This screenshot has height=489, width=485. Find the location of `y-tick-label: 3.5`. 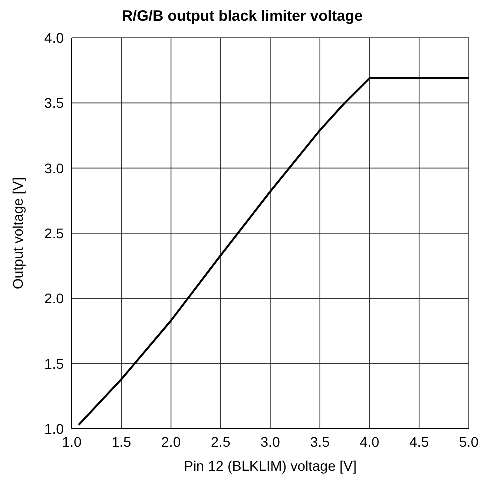

y-tick-label: 3.5 is located at coordinates (54, 103).